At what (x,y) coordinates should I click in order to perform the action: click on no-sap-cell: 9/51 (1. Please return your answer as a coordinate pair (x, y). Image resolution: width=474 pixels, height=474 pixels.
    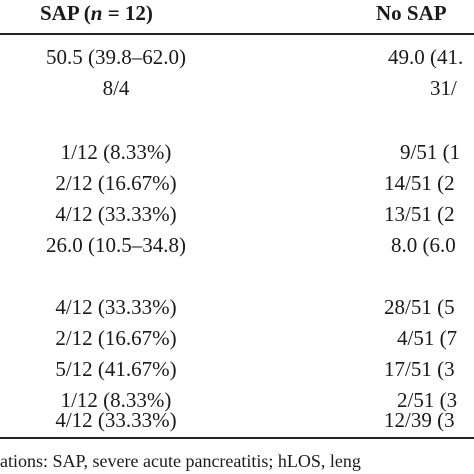
    Looking at the image, I should click on (430, 152).